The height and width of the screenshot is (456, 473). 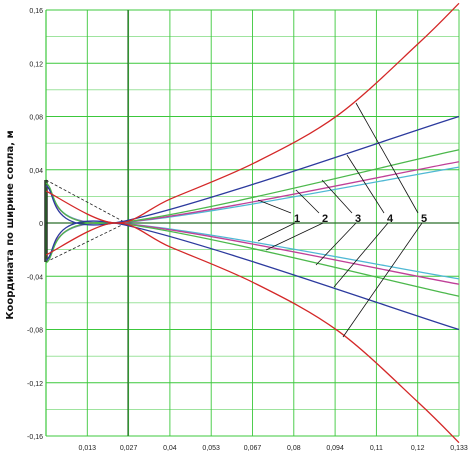 What do you see at coordinates (87, 202) in the screenshot?
I see `nozzle-cone-upper` at bounding box center [87, 202].